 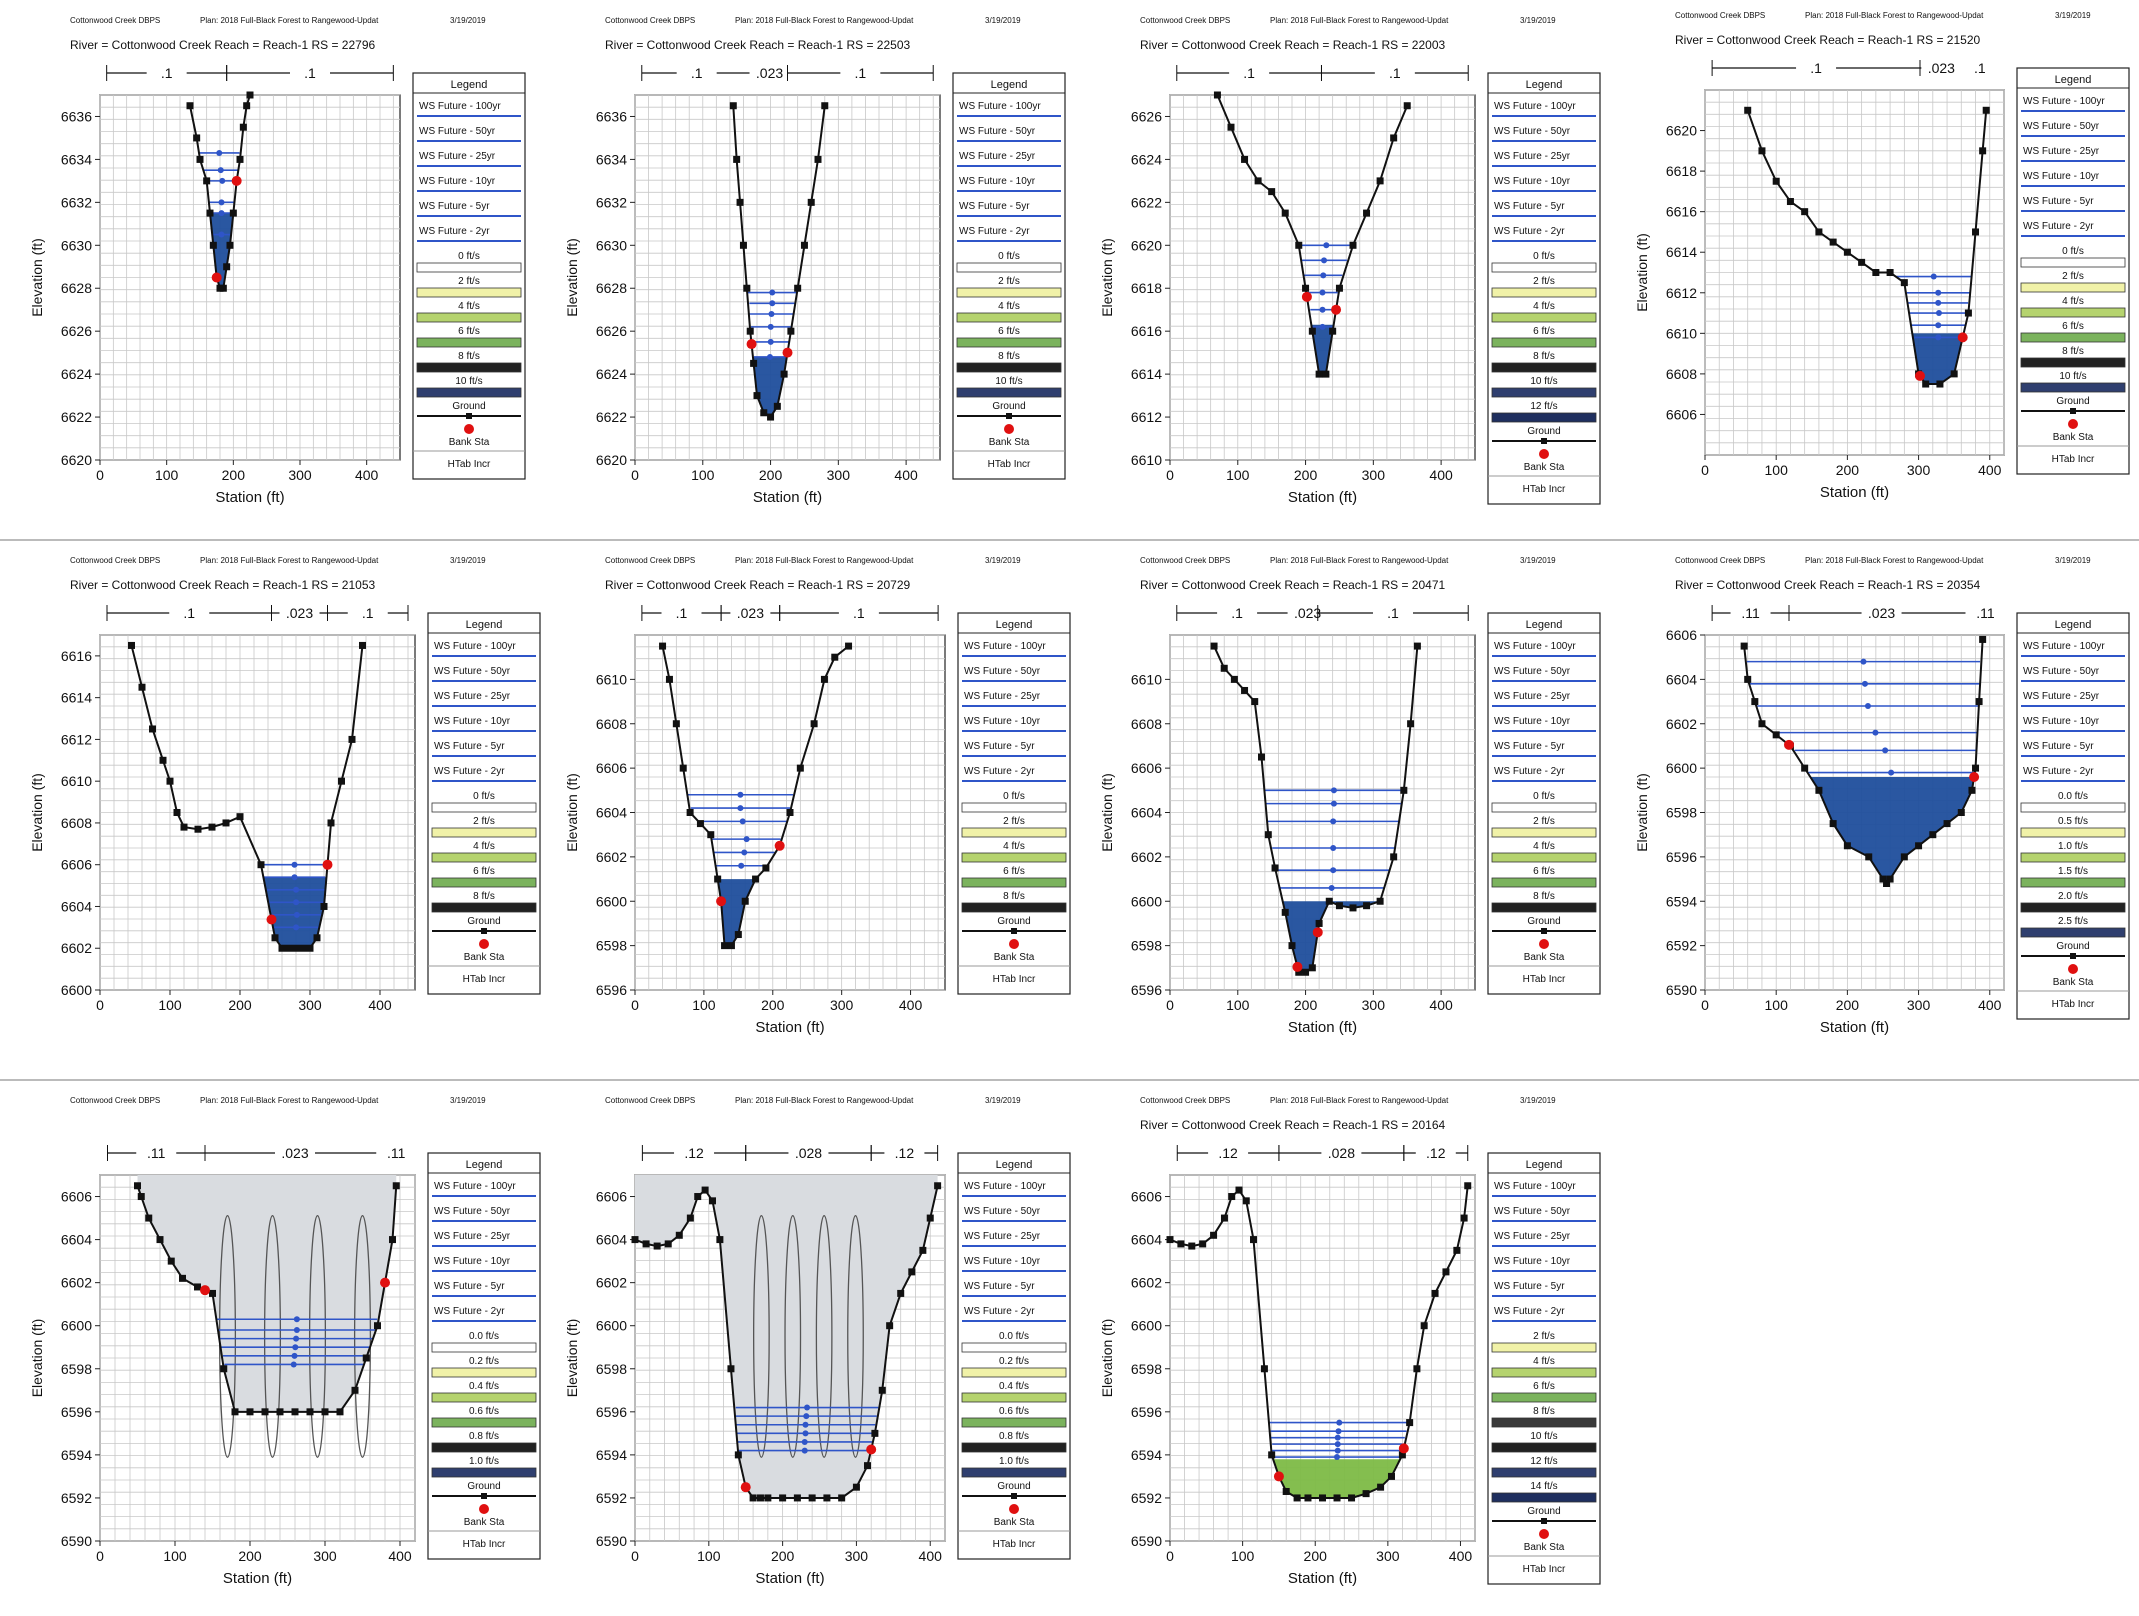 I want to click on y-tick-label: 6624, so click(x=1146, y=159).